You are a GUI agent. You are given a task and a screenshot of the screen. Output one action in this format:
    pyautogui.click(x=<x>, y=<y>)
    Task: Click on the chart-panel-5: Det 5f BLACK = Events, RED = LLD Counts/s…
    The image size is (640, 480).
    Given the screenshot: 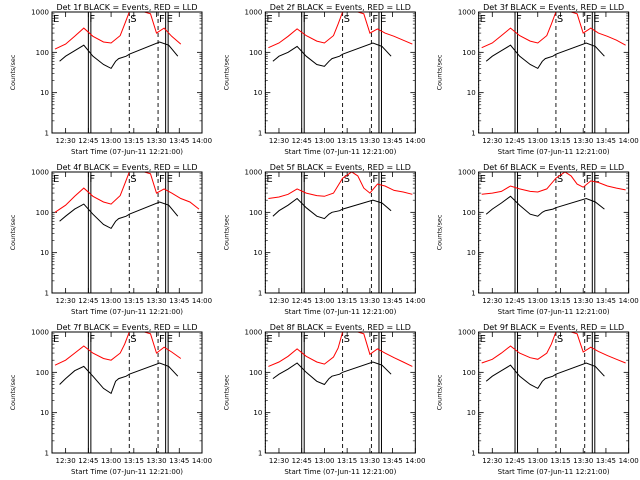 What is the action you would take?
    pyautogui.click(x=323, y=239)
    